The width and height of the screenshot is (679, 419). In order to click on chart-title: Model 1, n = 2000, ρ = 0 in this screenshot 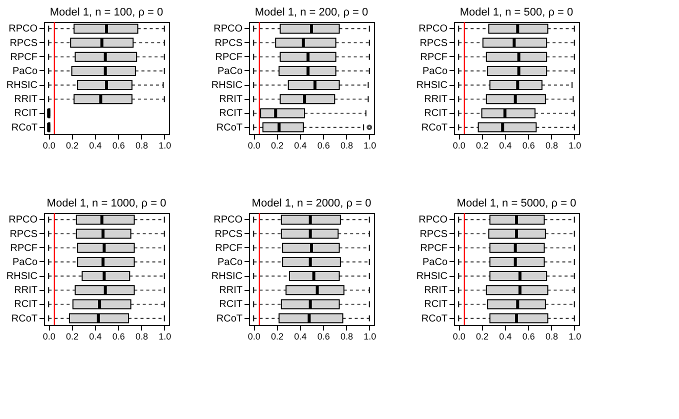, I will do `click(312, 203)`.